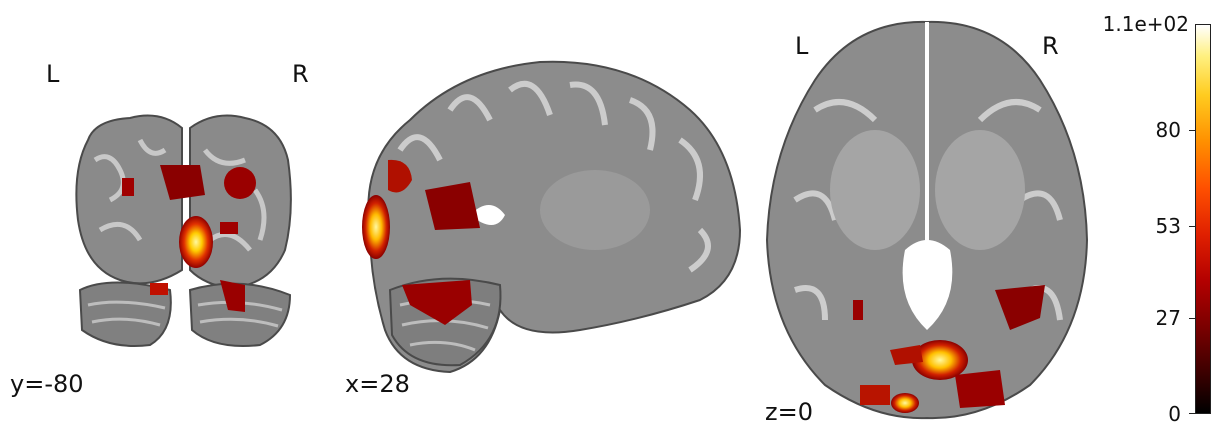  Describe the element at coordinates (789, 412) in the screenshot. I see `axial-coordinate-label: z=0` at that location.